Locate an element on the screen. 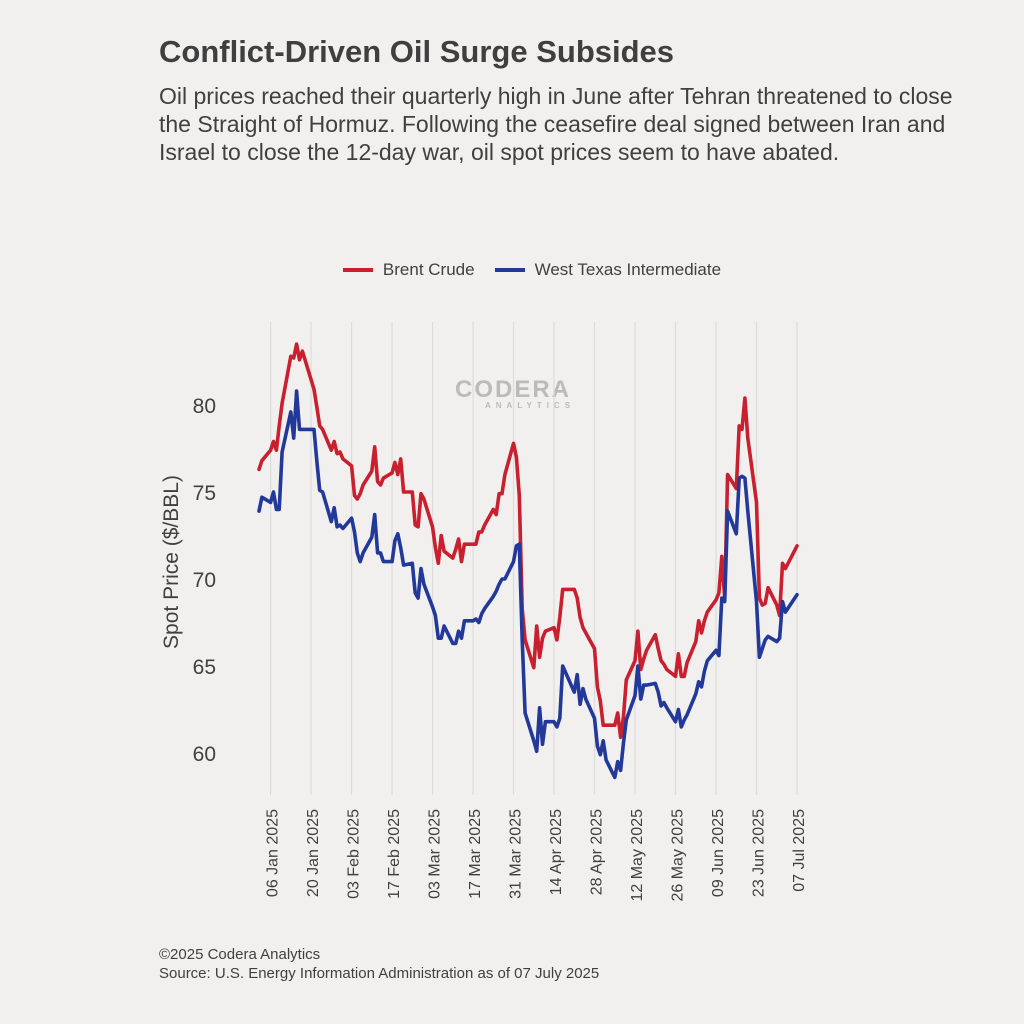 The height and width of the screenshot is (1024, 1024). legend-swatch-brent is located at coordinates (357, 270).